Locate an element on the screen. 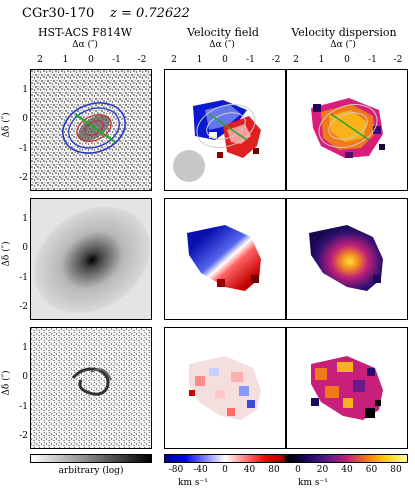 This screenshot has height=497, width=415. panel-residual-dispersion is located at coordinates (347, 388).